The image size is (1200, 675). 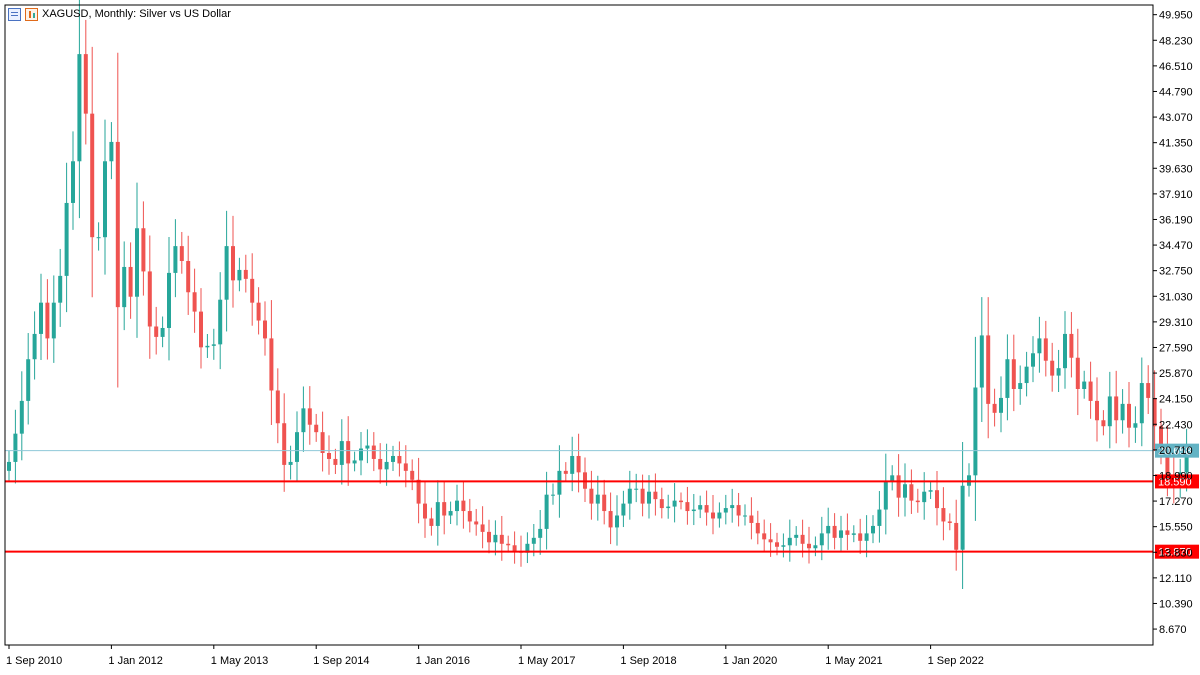 What do you see at coordinates (1173, 630) in the screenshot?
I see `y-tick-label: 8.670` at bounding box center [1173, 630].